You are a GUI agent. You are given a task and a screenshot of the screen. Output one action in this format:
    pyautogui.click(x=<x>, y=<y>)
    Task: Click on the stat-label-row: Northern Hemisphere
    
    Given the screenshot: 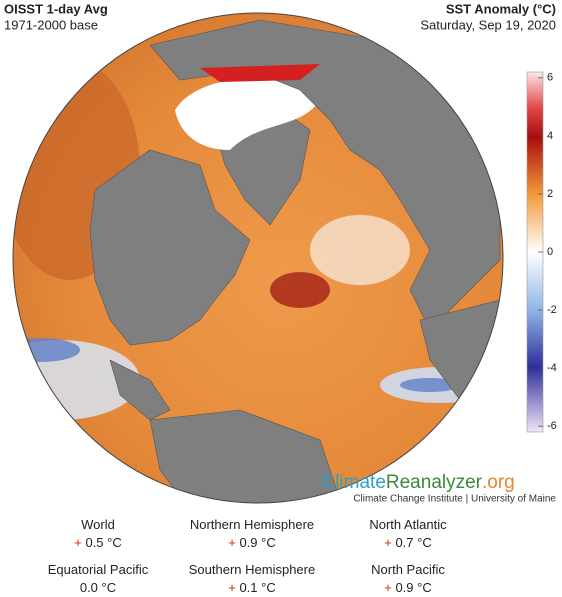 What is the action you would take?
    pyautogui.click(x=252, y=525)
    